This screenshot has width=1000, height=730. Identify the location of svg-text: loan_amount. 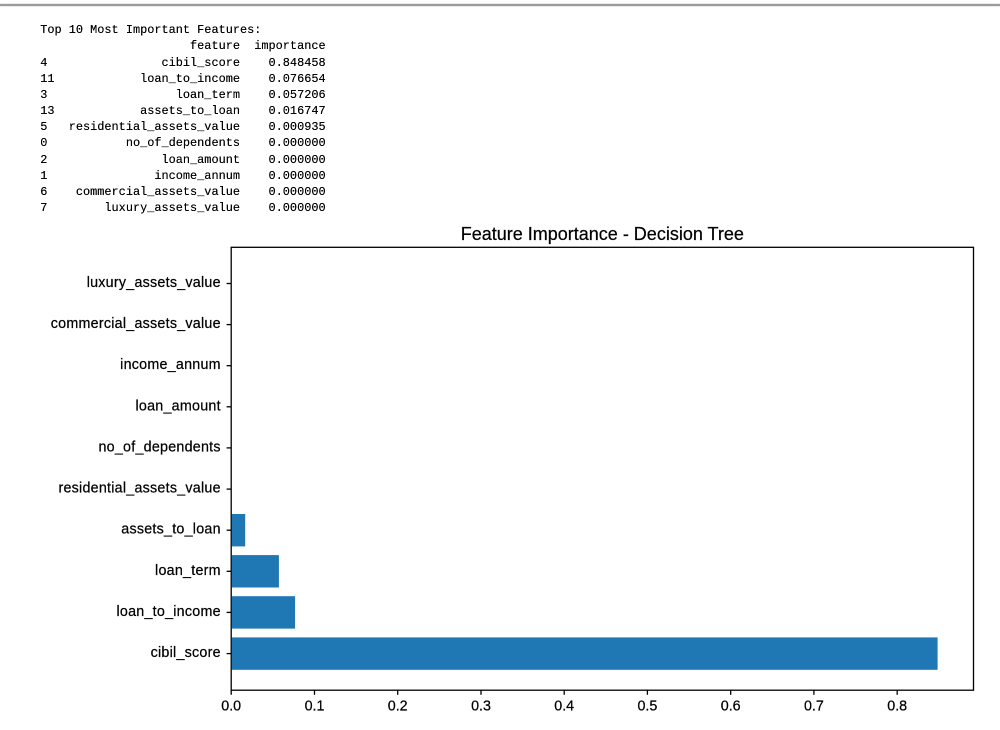
(177, 406).